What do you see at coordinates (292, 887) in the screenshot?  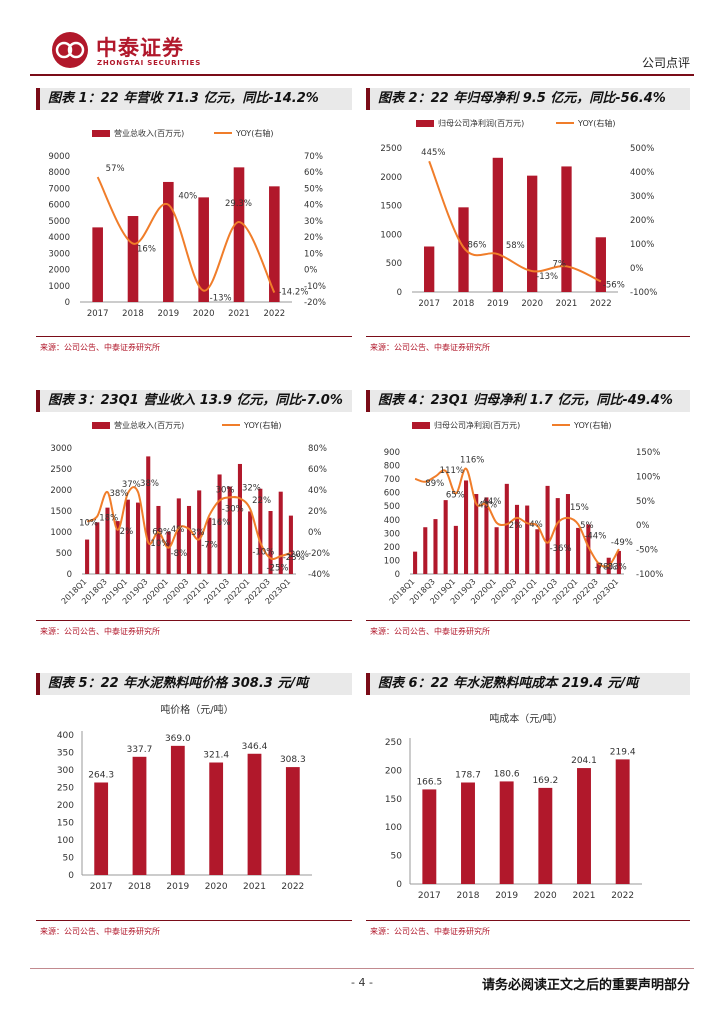 I see `x-tick-label: 2022` at bounding box center [292, 887].